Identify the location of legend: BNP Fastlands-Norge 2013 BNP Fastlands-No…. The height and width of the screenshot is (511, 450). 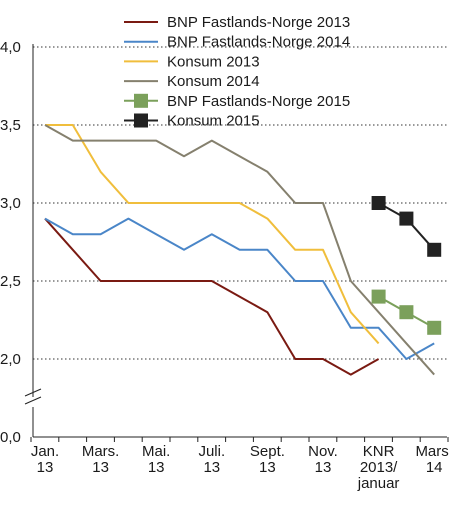
(237, 72).